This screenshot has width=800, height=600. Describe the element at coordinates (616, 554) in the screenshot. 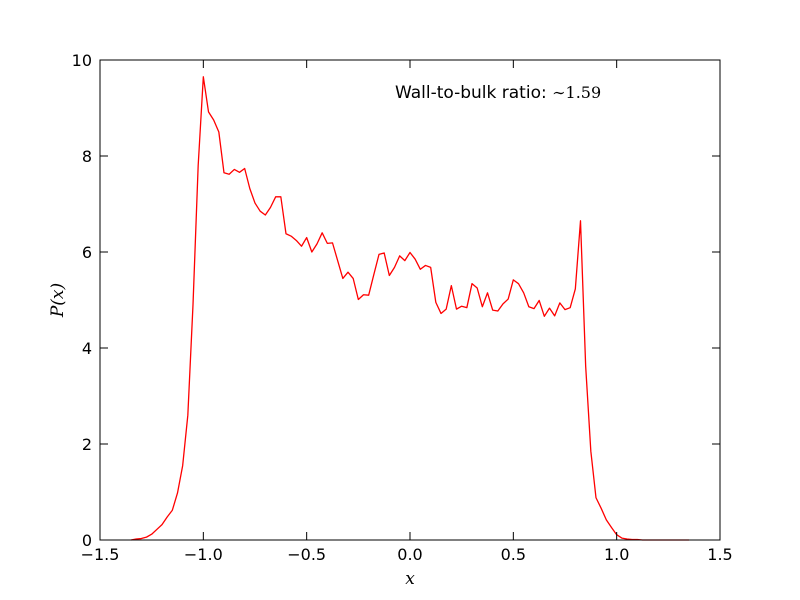

I see `x-tick-label: 1.0` at that location.